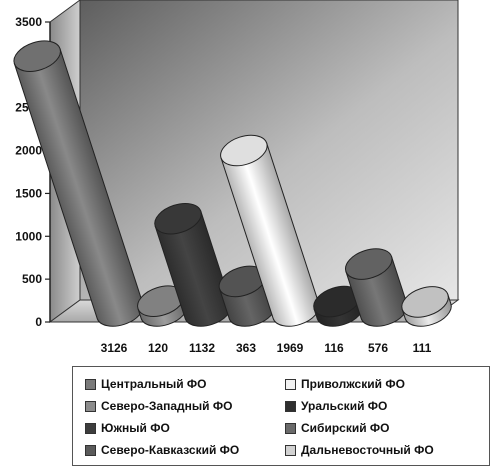 The image size is (494, 471). Describe the element at coordinates (178, 428) in the screenshot. I see `legend-item: Южный ФО` at that location.